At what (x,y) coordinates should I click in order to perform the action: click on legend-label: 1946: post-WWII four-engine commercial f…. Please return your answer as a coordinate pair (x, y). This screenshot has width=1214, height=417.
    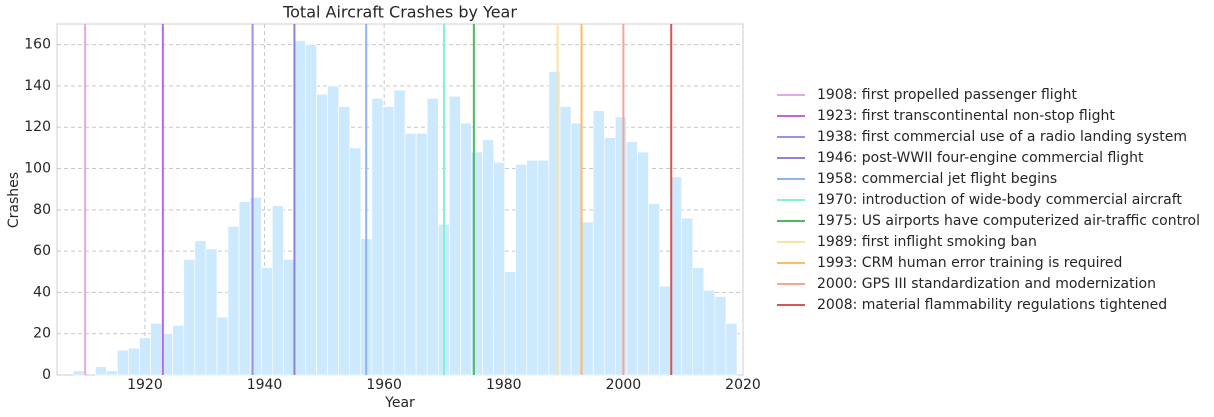
    Looking at the image, I should click on (980, 158).